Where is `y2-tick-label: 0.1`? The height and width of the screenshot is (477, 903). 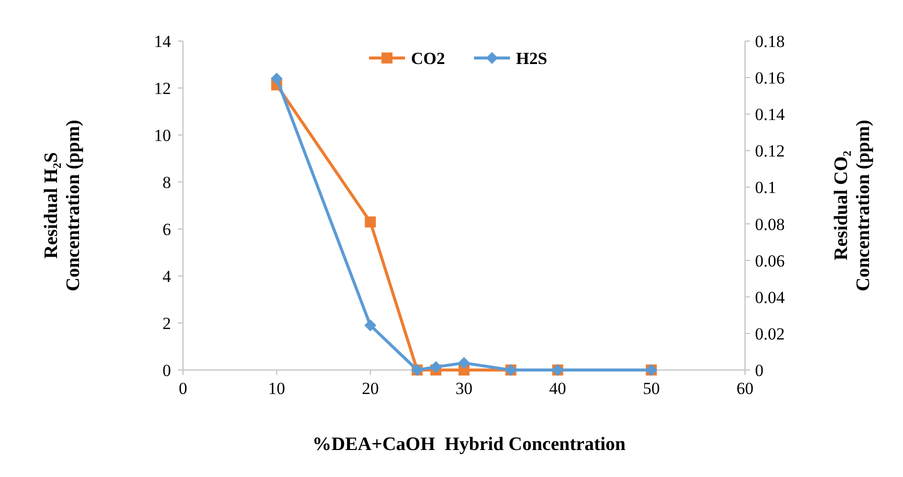
y2-tick-label: 0.1 is located at coordinates (765, 188).